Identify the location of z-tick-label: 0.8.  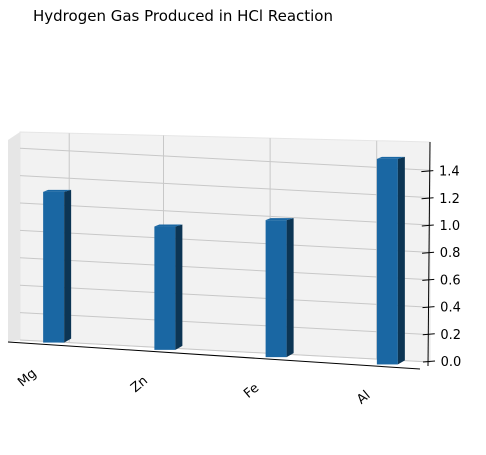
(450, 253).